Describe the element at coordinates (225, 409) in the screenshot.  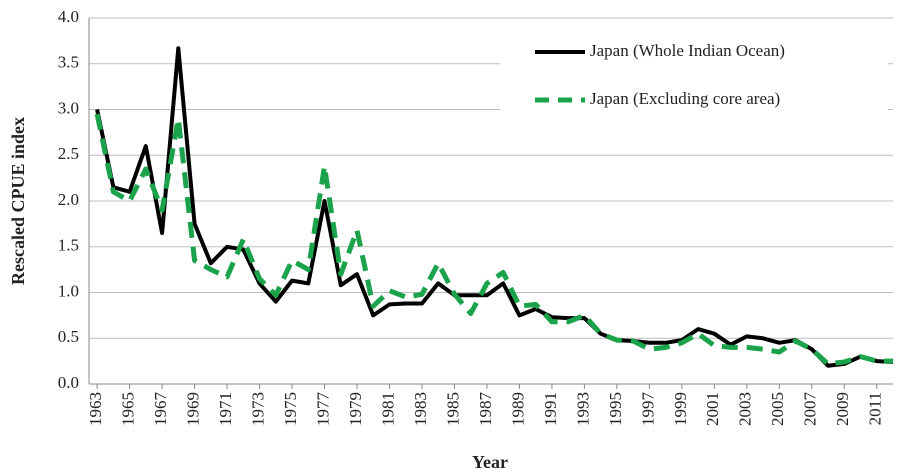
I see `x-tick-label: 1971` at that location.